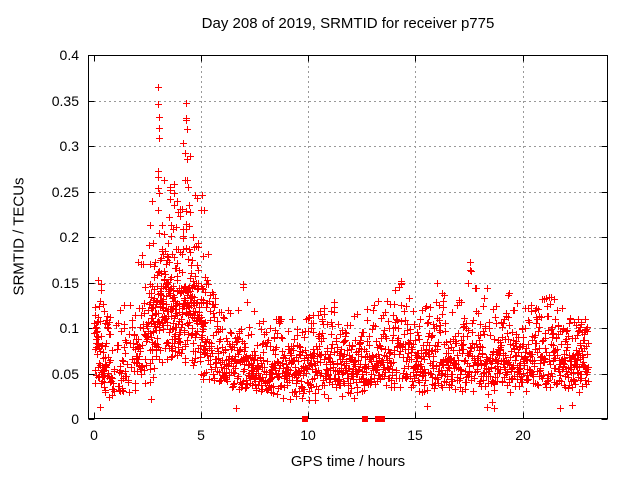  I want to click on y-tick-label: 0.35, so click(65, 100).